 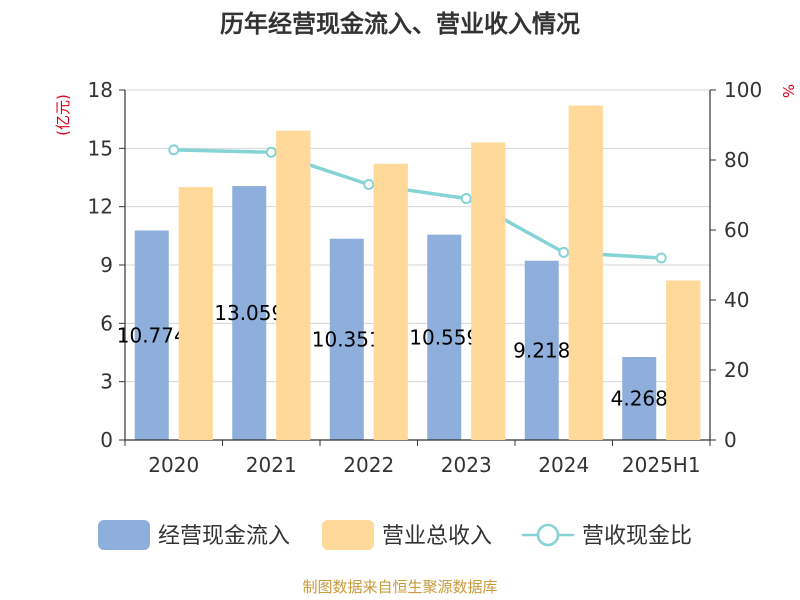 I want to click on legend-label-revenue: 营业总收入, so click(x=437, y=536).